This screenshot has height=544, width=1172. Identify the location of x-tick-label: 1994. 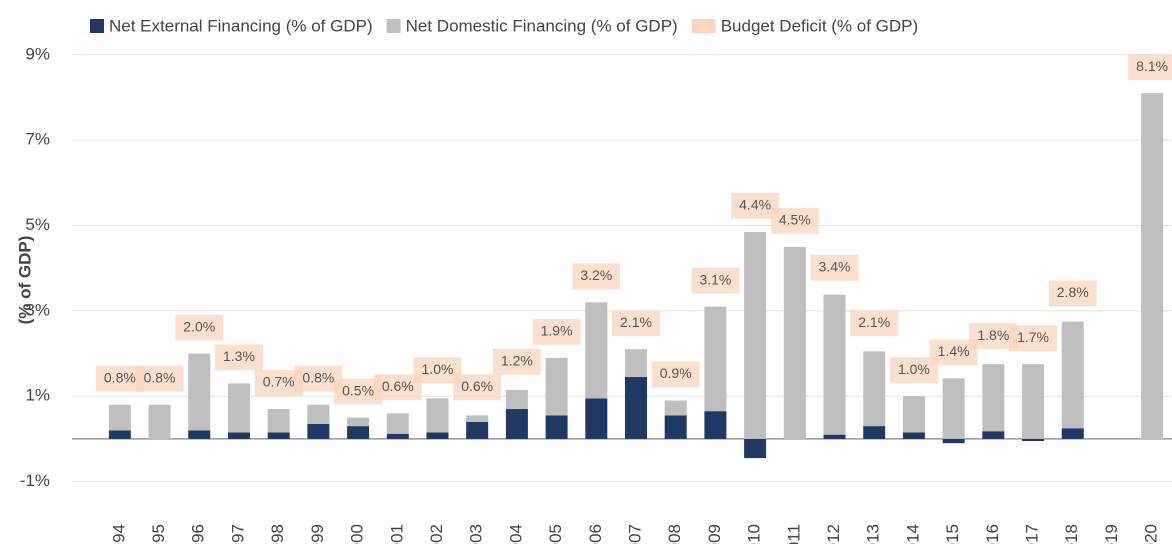
(118, 534).